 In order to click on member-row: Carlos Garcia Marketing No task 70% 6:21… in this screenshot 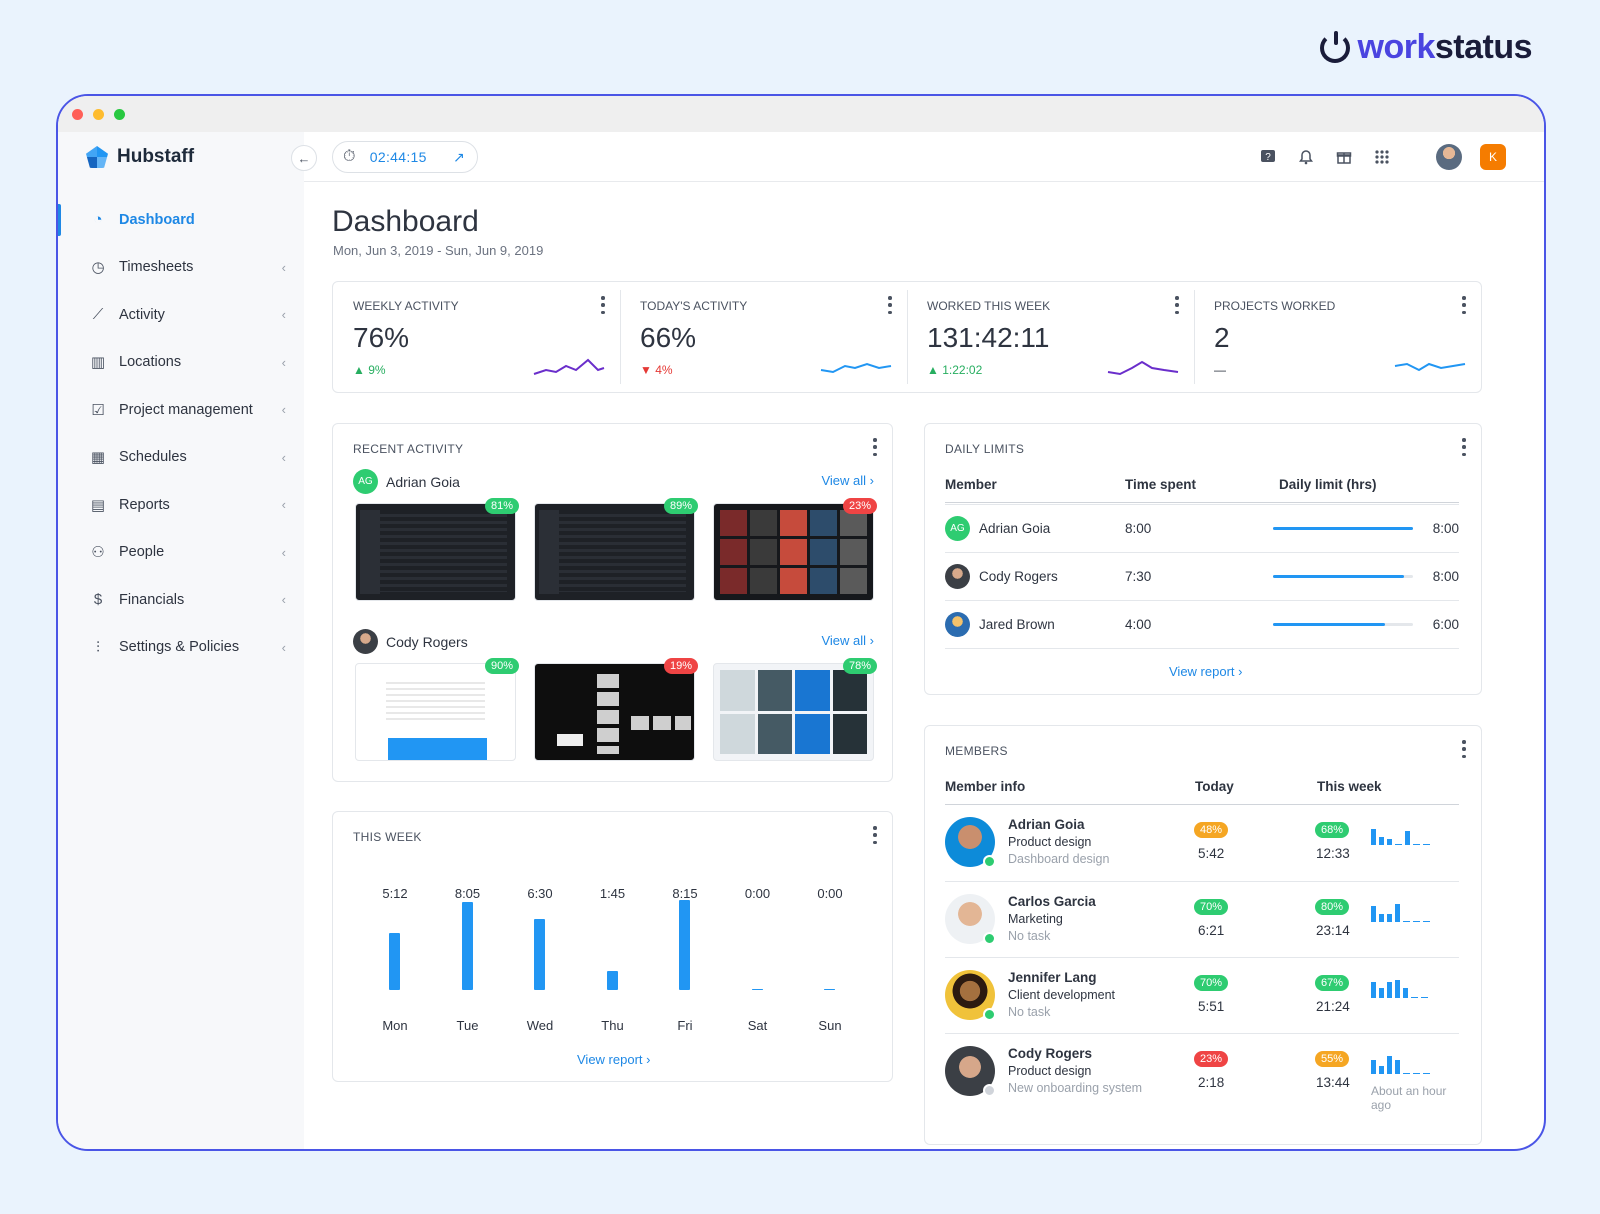, I will do `click(1202, 919)`.